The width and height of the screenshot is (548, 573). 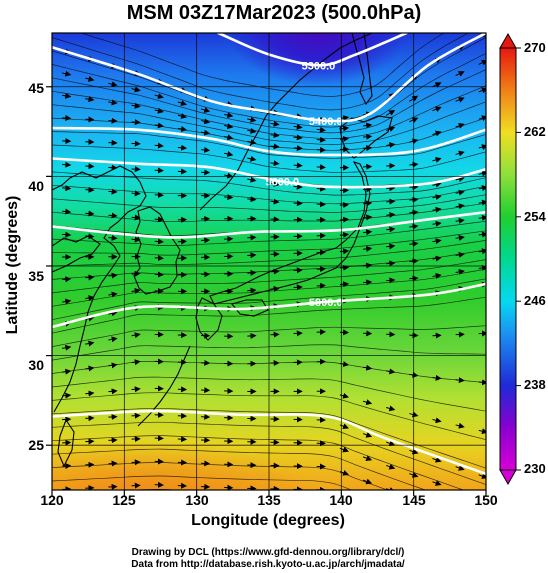 What do you see at coordinates (510, 259) in the screenshot?
I see `colorbar` at bounding box center [510, 259].